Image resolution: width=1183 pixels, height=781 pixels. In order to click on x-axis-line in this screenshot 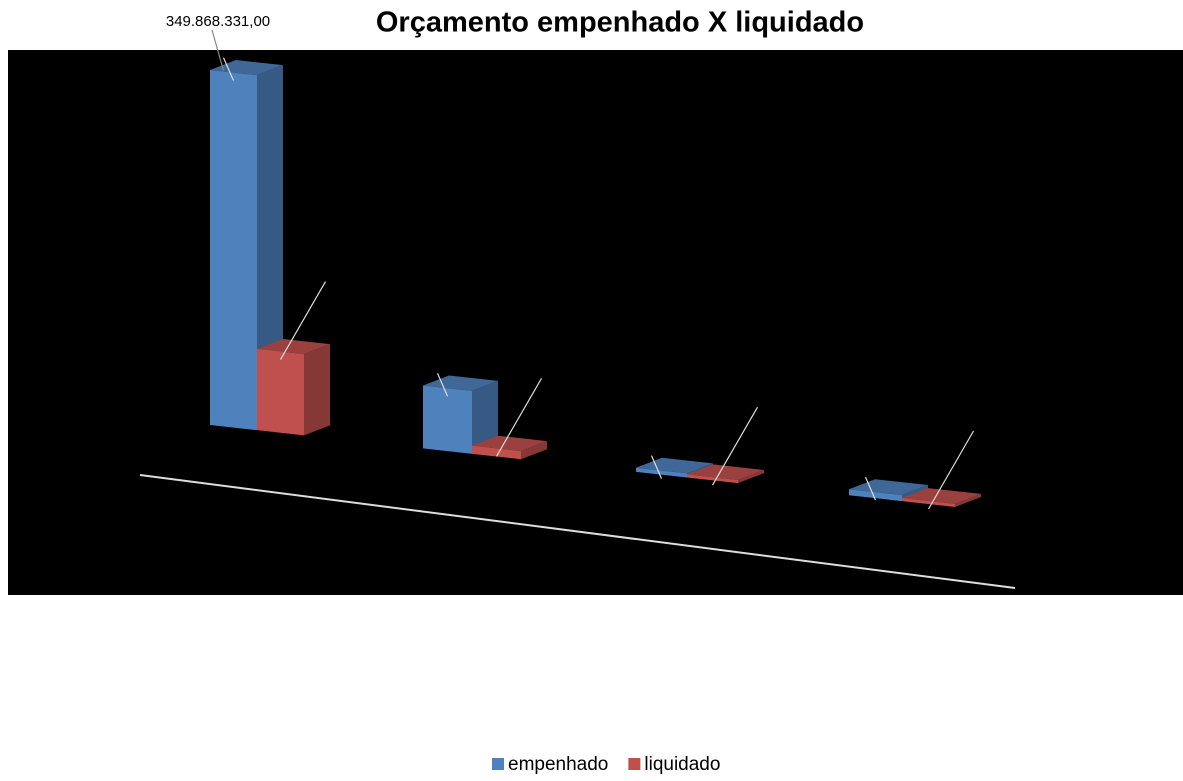, I will do `click(577, 531)`.